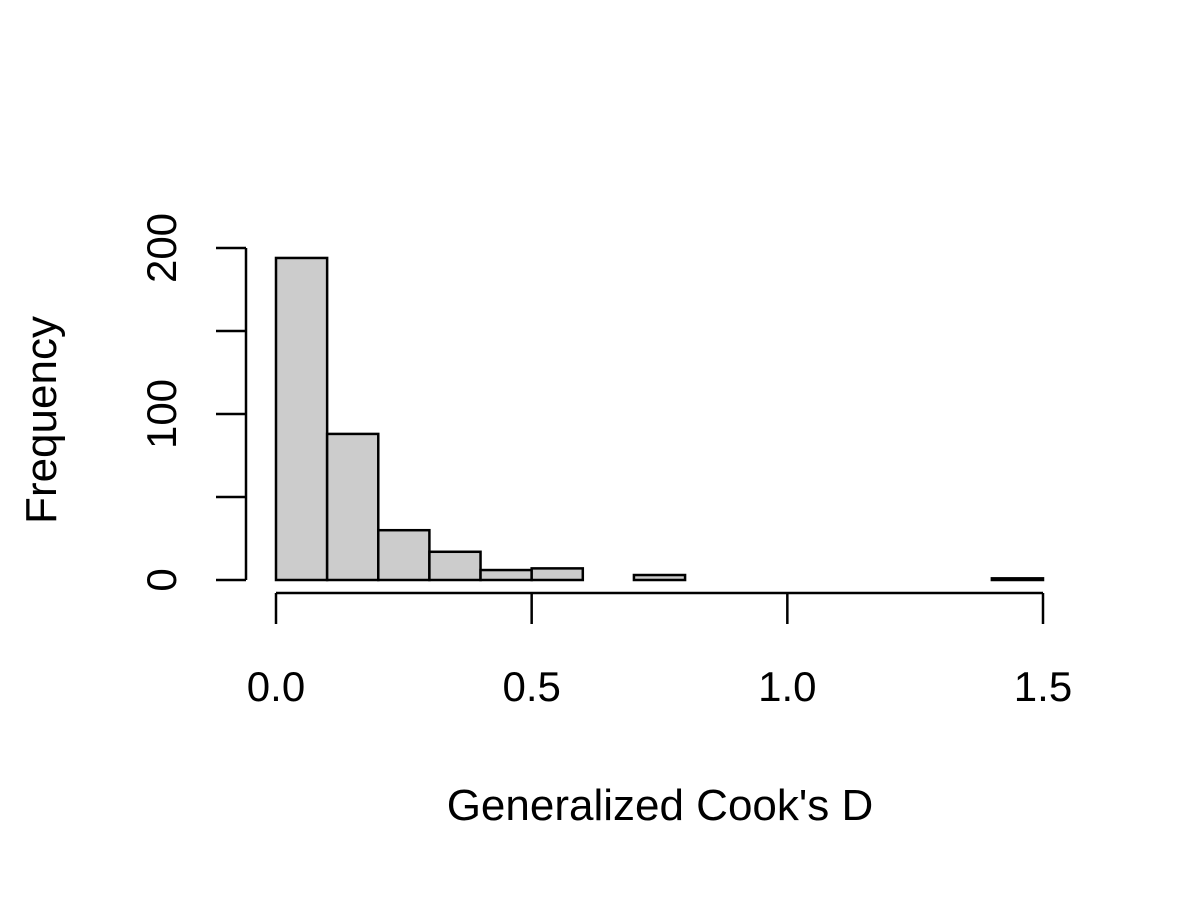 Image resolution: width=1200 pixels, height=900 pixels. Describe the element at coordinates (161, 248) in the screenshot. I see `y-tick-label: 200` at that location.